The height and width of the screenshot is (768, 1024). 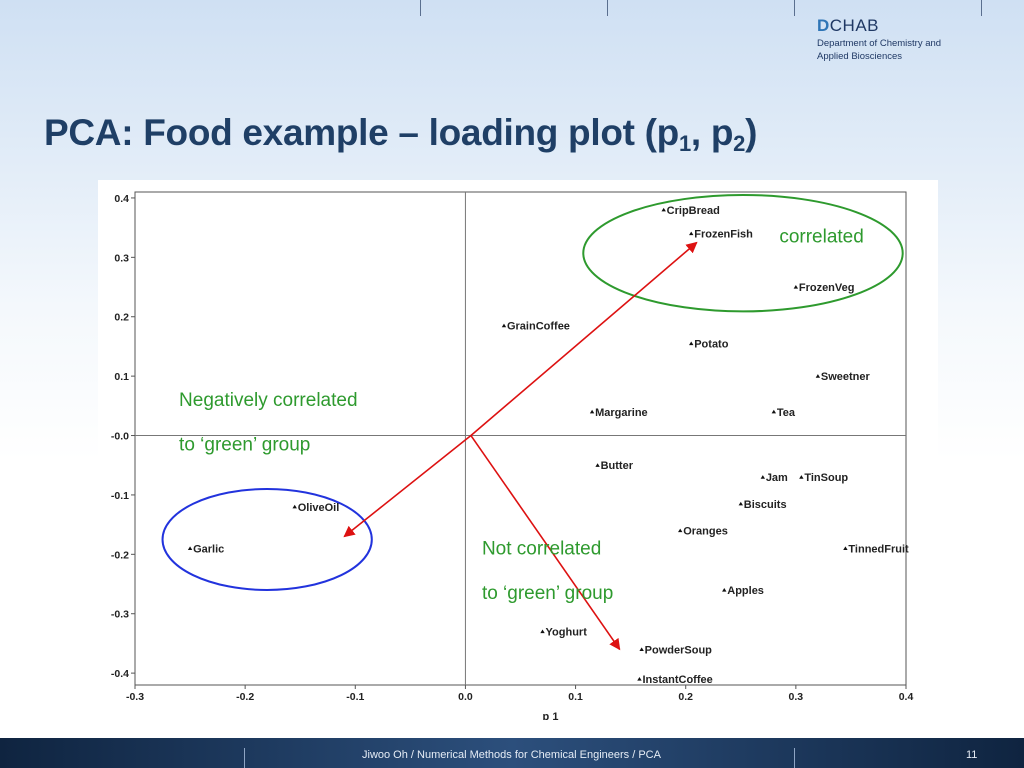 What do you see at coordinates (821, 236) in the screenshot?
I see `annotation-correlated: correlated` at bounding box center [821, 236].